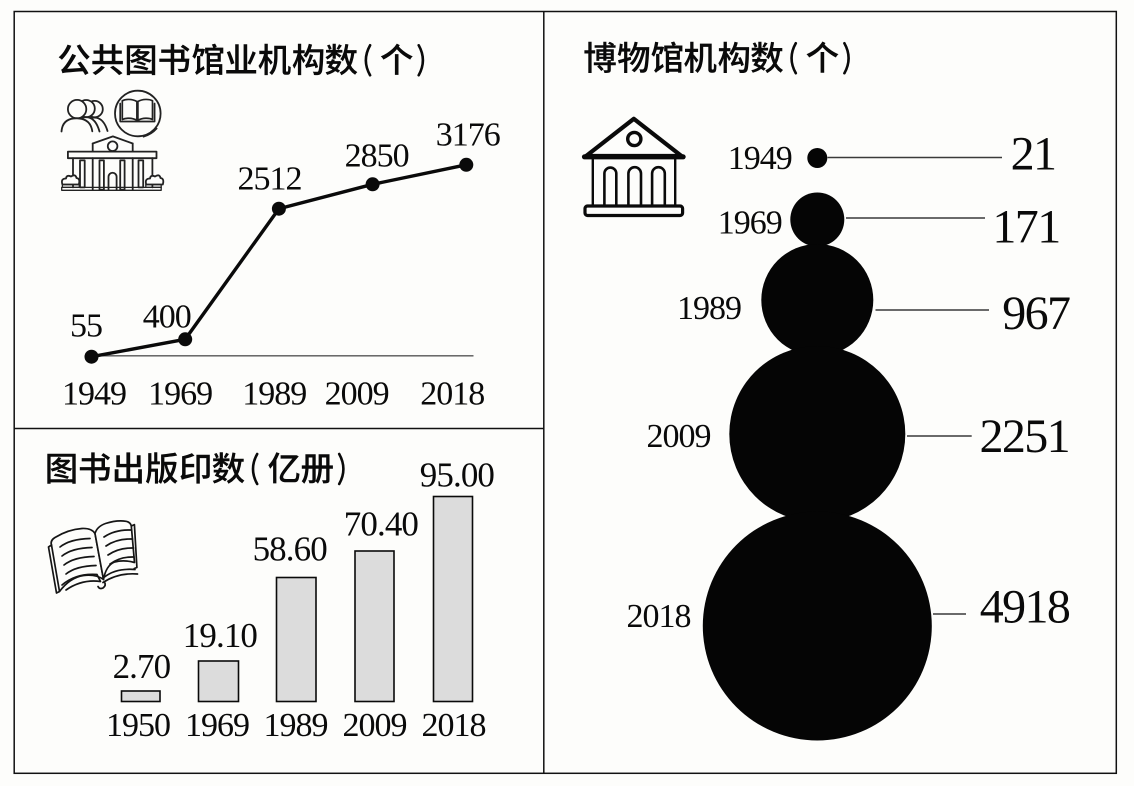 The image size is (1134, 786). Describe the element at coordinates (1024, 436) in the screenshot. I see `svg-text: 2251` at that location.